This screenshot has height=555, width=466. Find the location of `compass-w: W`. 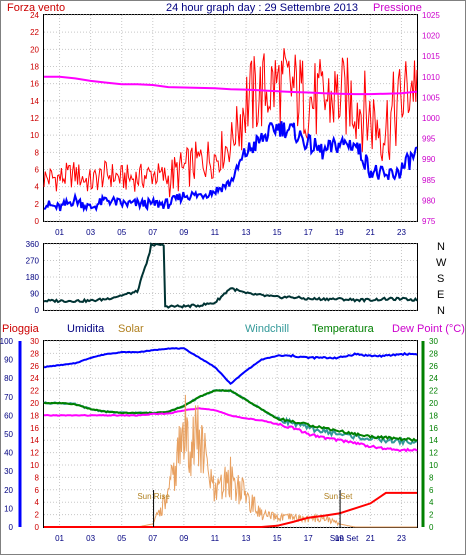

compass-w: W is located at coordinates (441, 263).